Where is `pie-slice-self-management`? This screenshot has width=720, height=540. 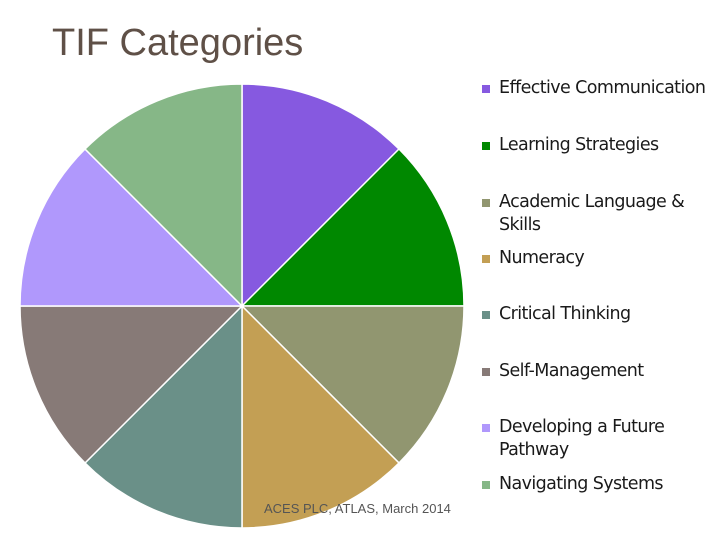 pie-slice-self-management is located at coordinates (131, 385).